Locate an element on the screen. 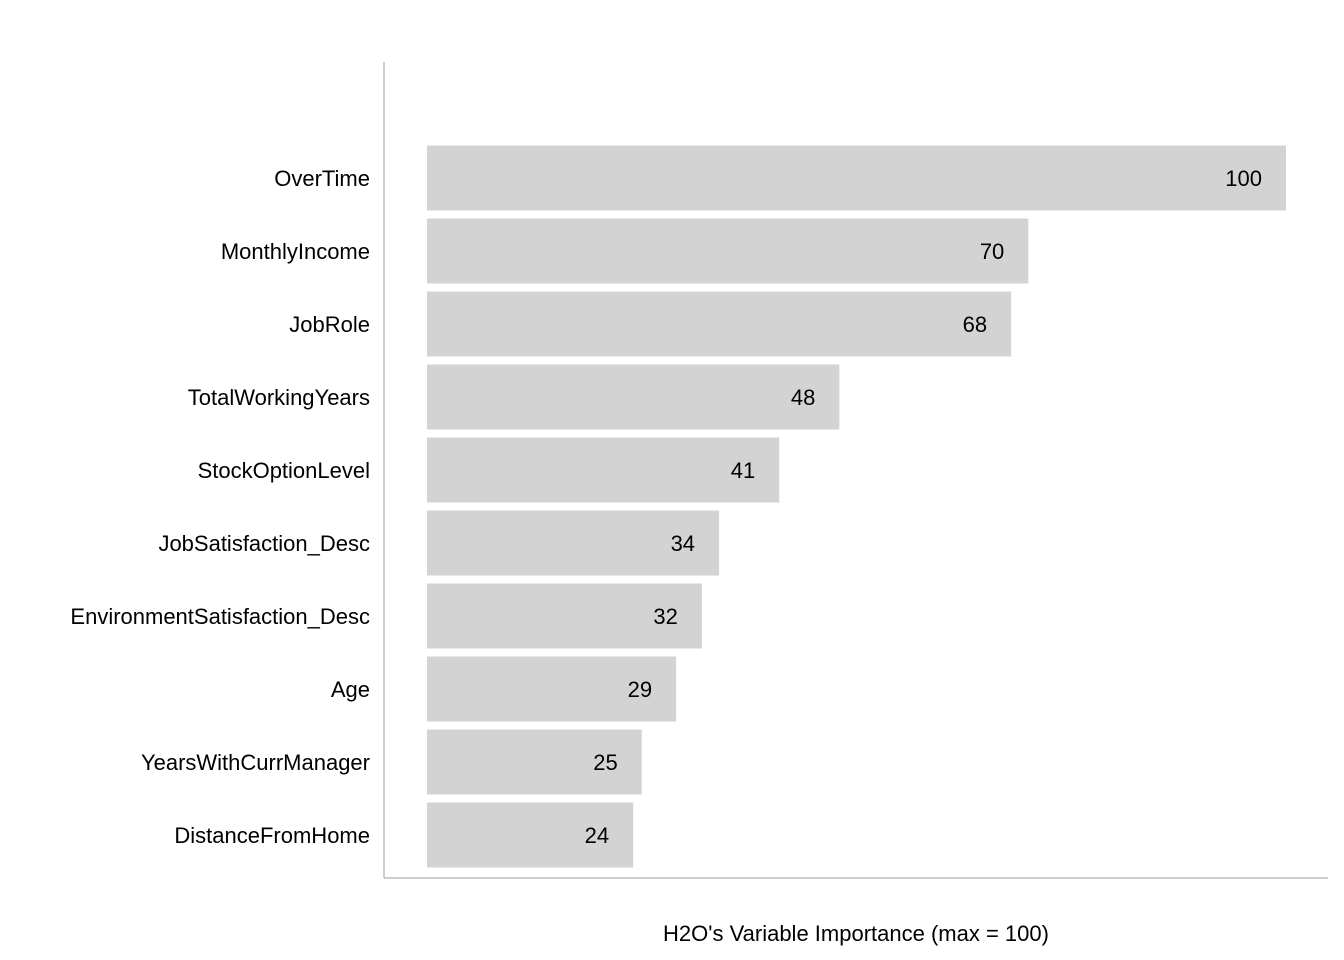 This screenshot has width=1344, height=960. category-label: JobSatisfaction_Desc is located at coordinates (264, 543).